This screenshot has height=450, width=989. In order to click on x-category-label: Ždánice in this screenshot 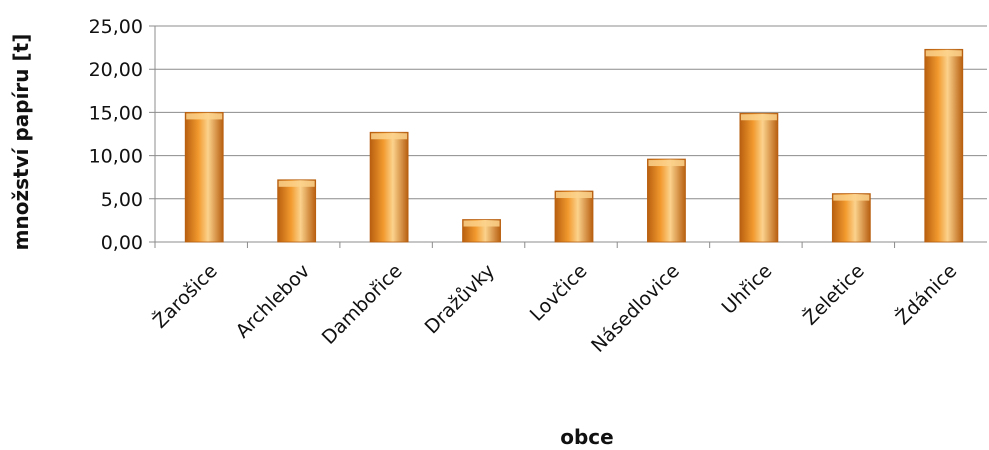, I will do `click(926, 294)`.